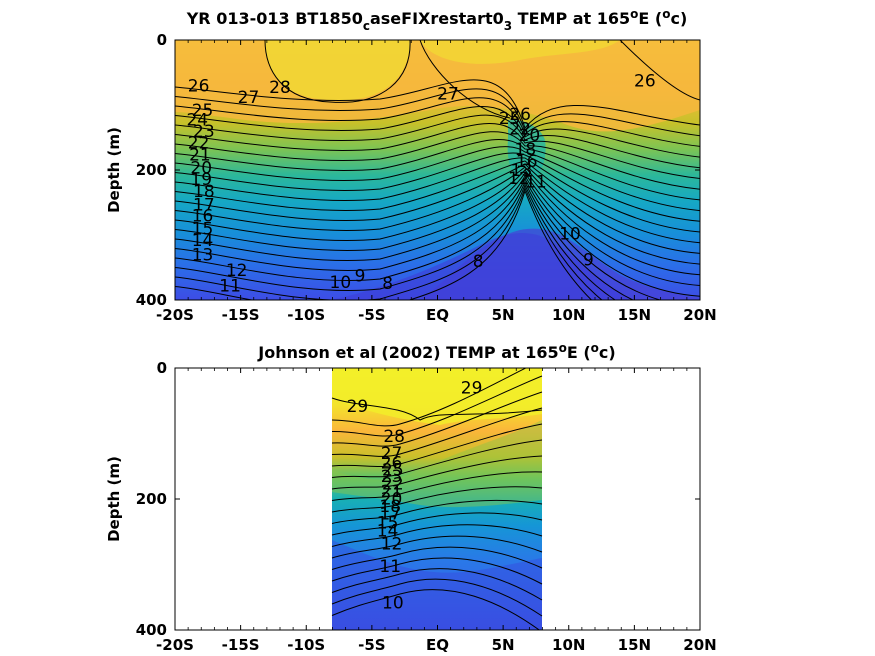 This screenshot has width=875, height=656. Describe the element at coordinates (436, 351) in the screenshot. I see `chart-title-2: Johnson et al (2002) TEMP at 165oE (oc)` at that location.